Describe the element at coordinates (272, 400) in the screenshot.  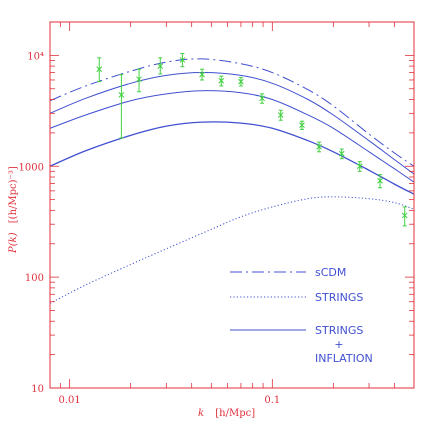
I see `x-tick-label: 0.1` at that location.